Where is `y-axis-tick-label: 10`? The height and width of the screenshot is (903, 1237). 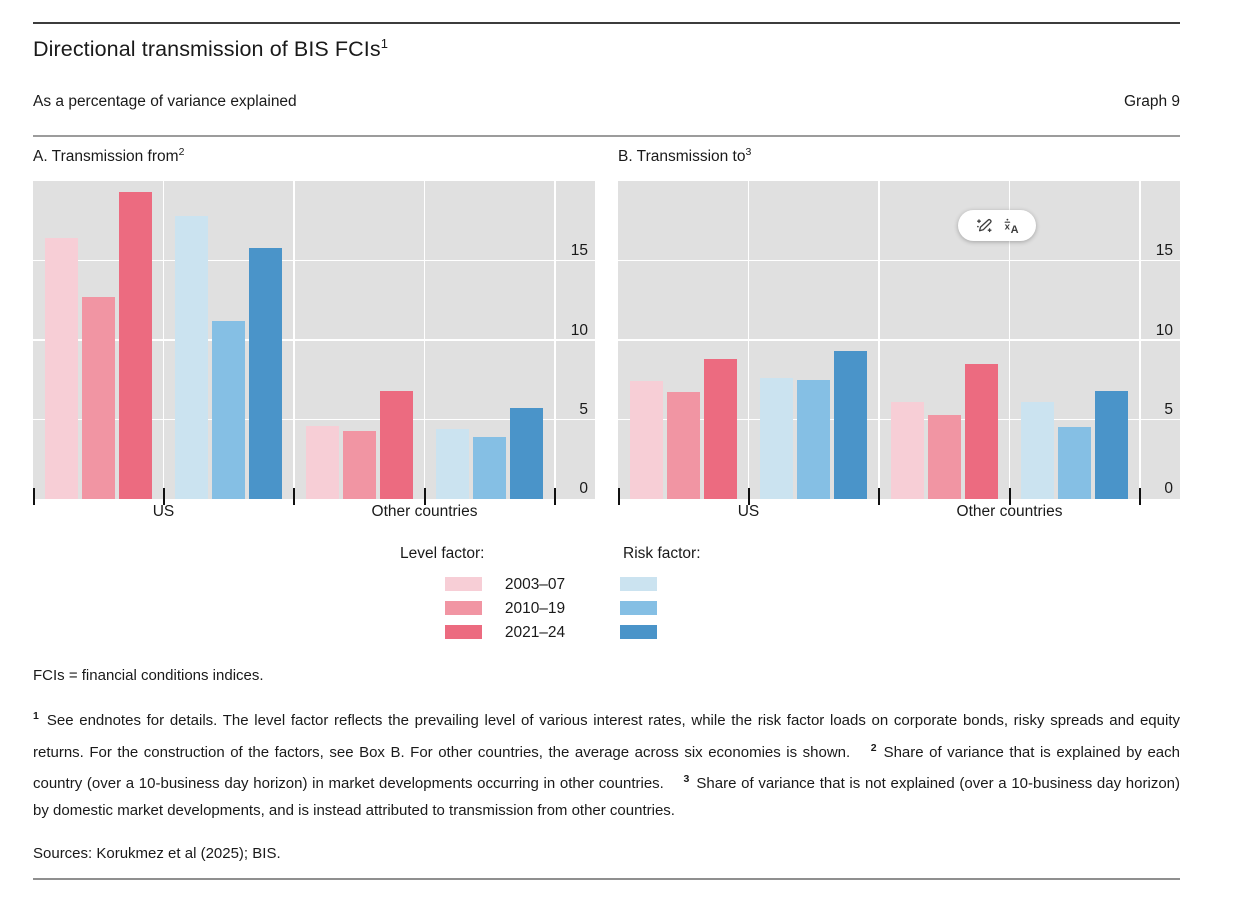 y-axis-tick-label: 10 is located at coordinates (579, 330).